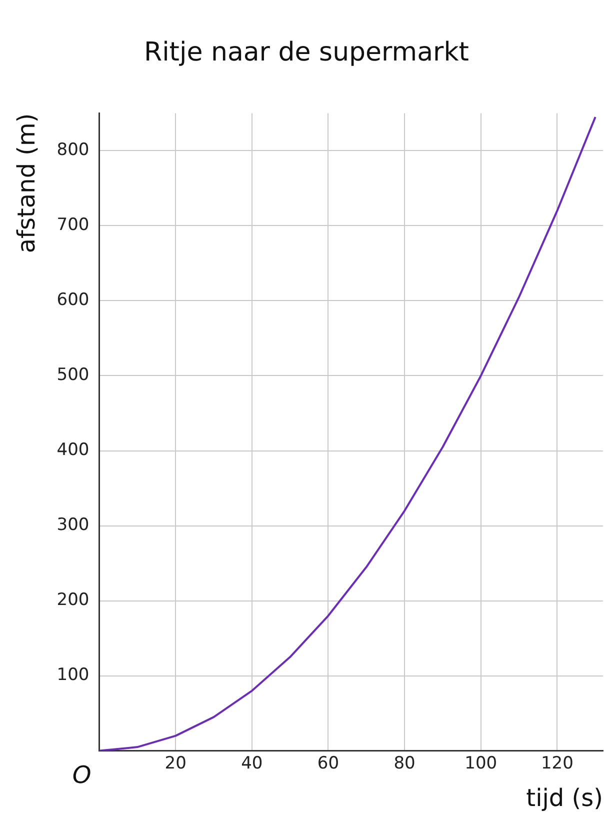 This screenshot has width=605, height=818. What do you see at coordinates (73, 300) in the screenshot?
I see `y-tick-label: 600` at bounding box center [73, 300].